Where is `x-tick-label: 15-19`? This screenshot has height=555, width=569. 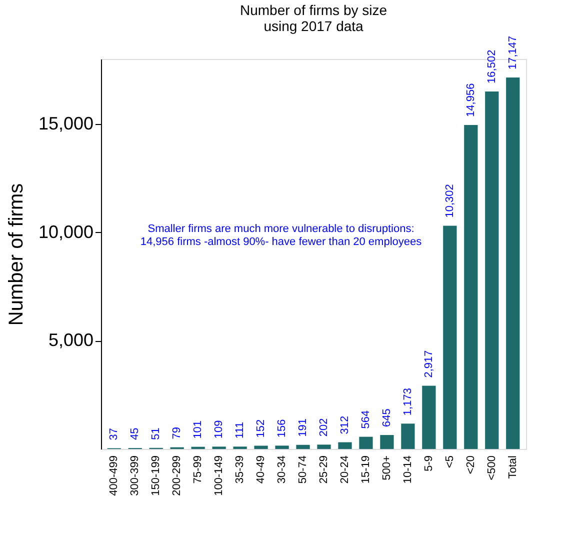
x-tick-label: 15-19 is located at coordinates (366, 470).